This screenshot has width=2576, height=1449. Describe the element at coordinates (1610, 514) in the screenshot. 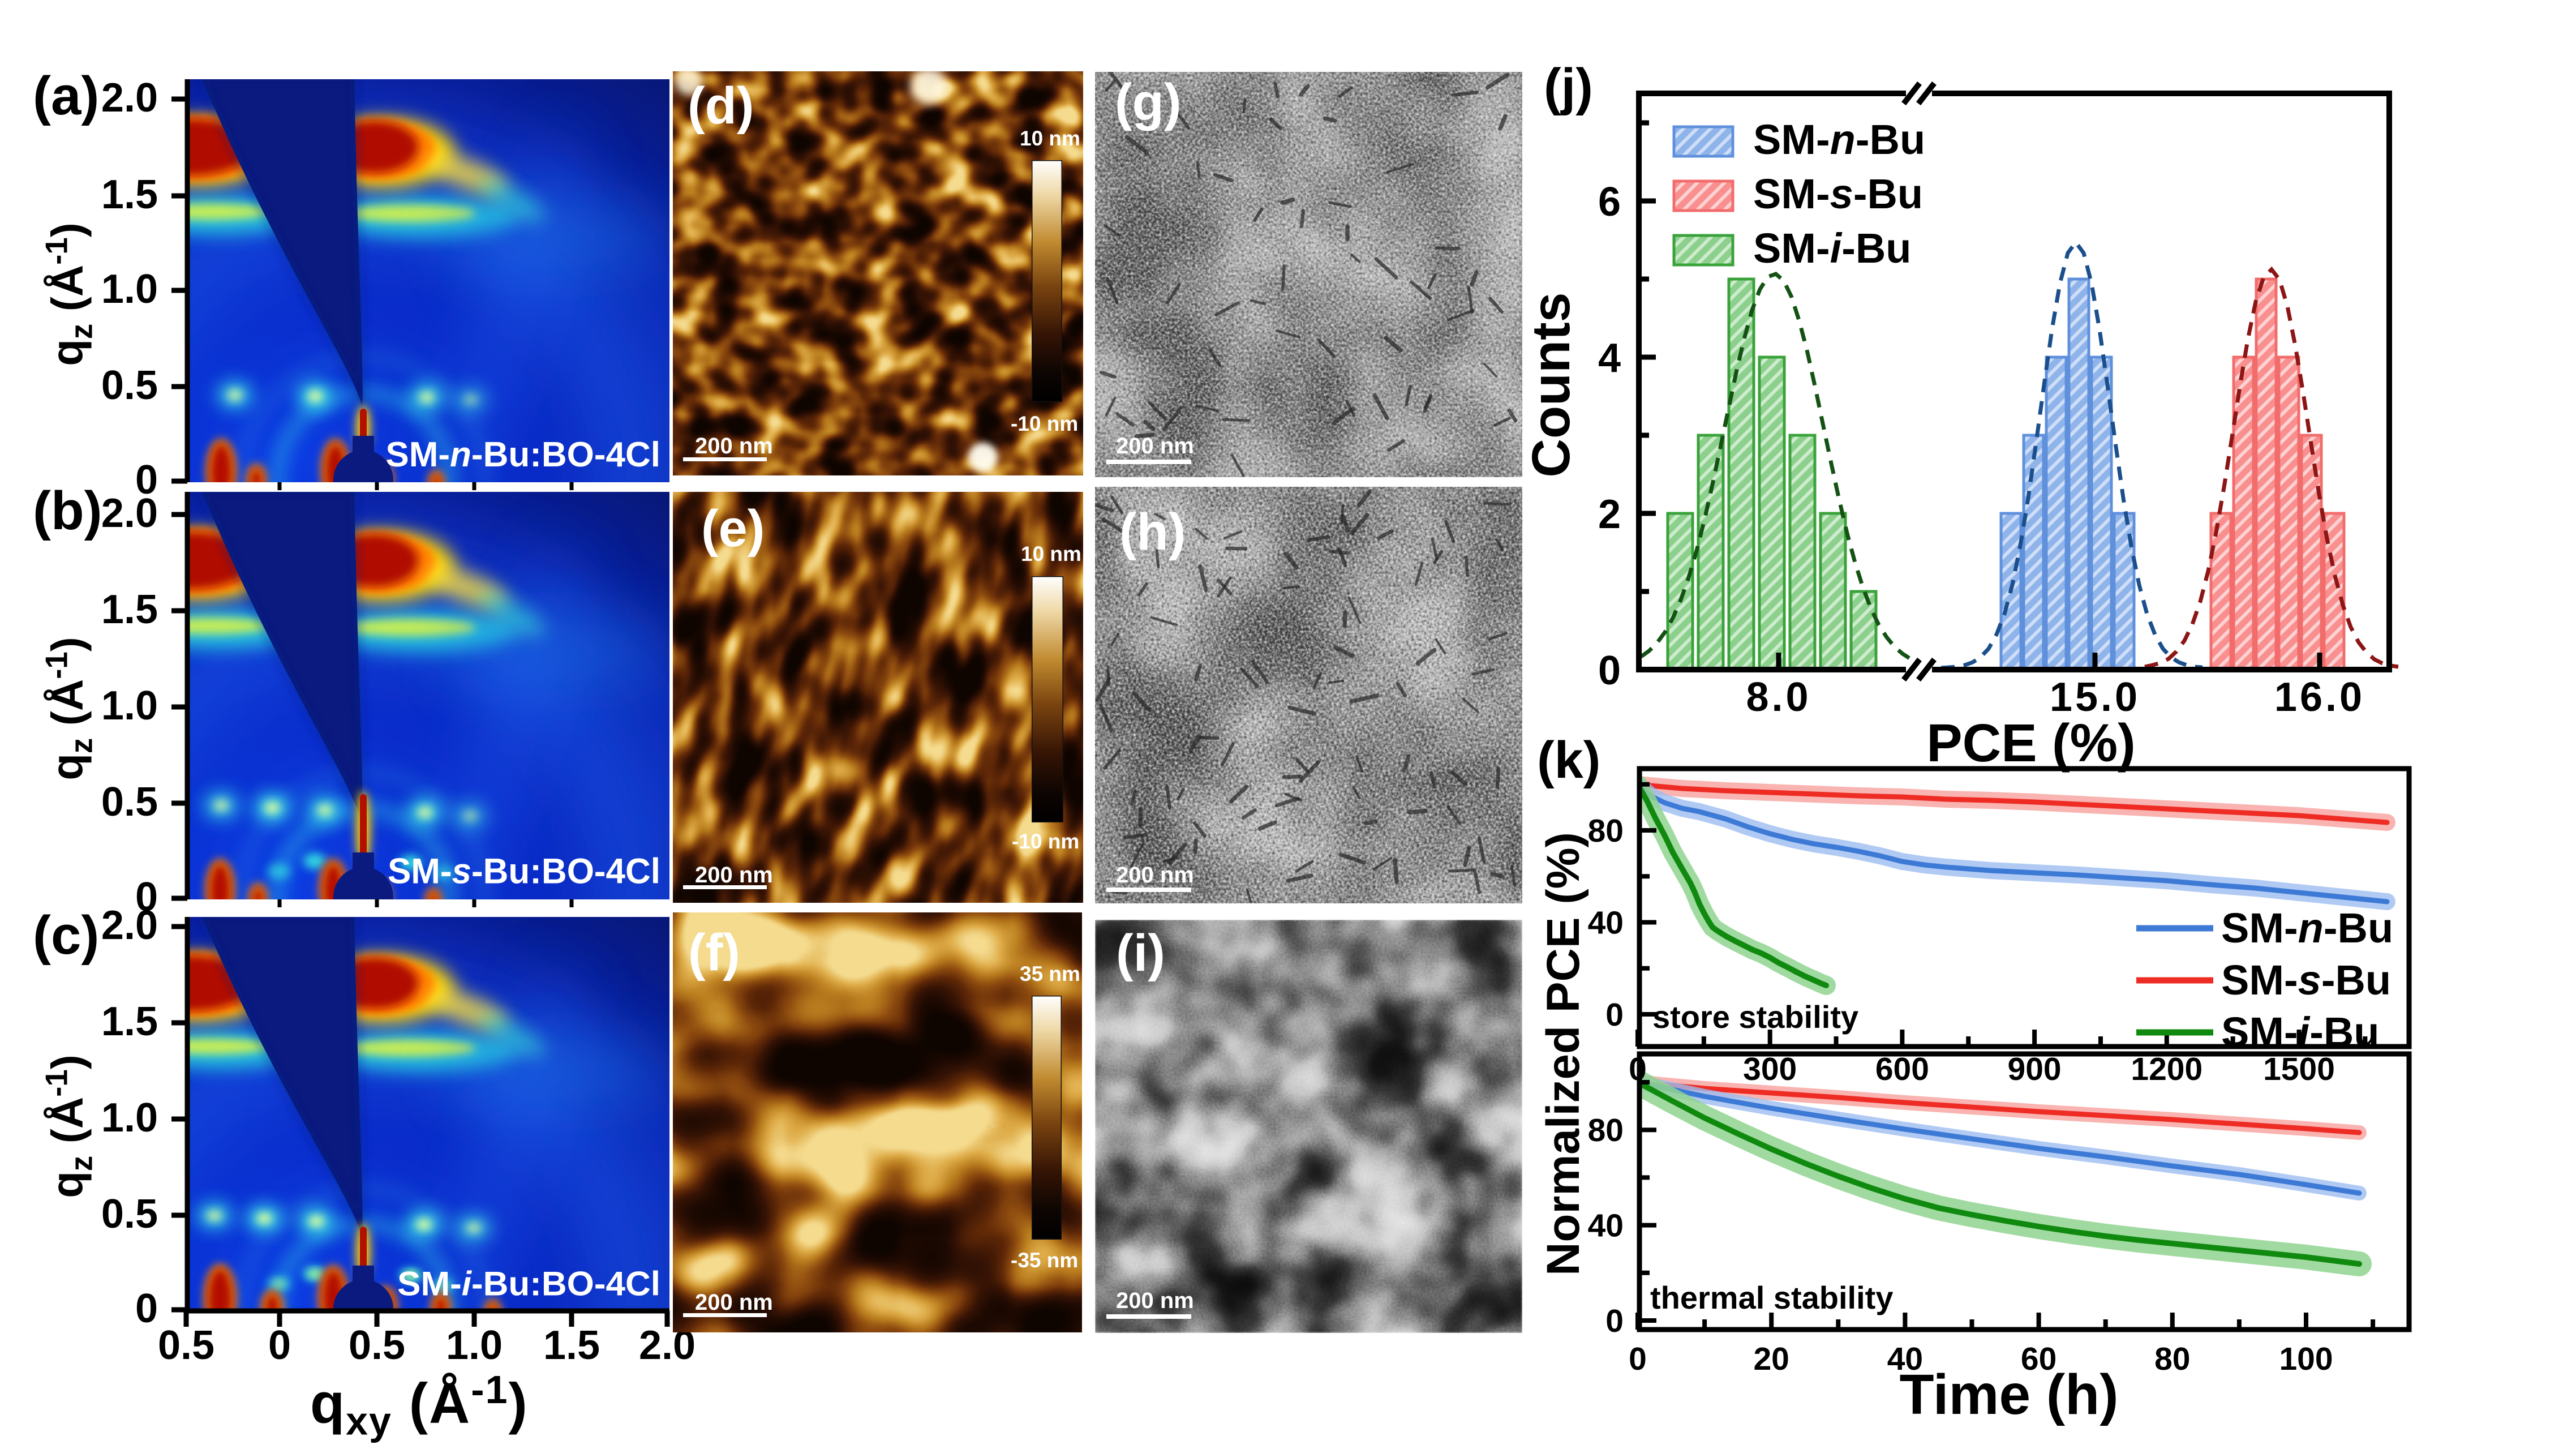

I see `svg-text: 2` at that location.